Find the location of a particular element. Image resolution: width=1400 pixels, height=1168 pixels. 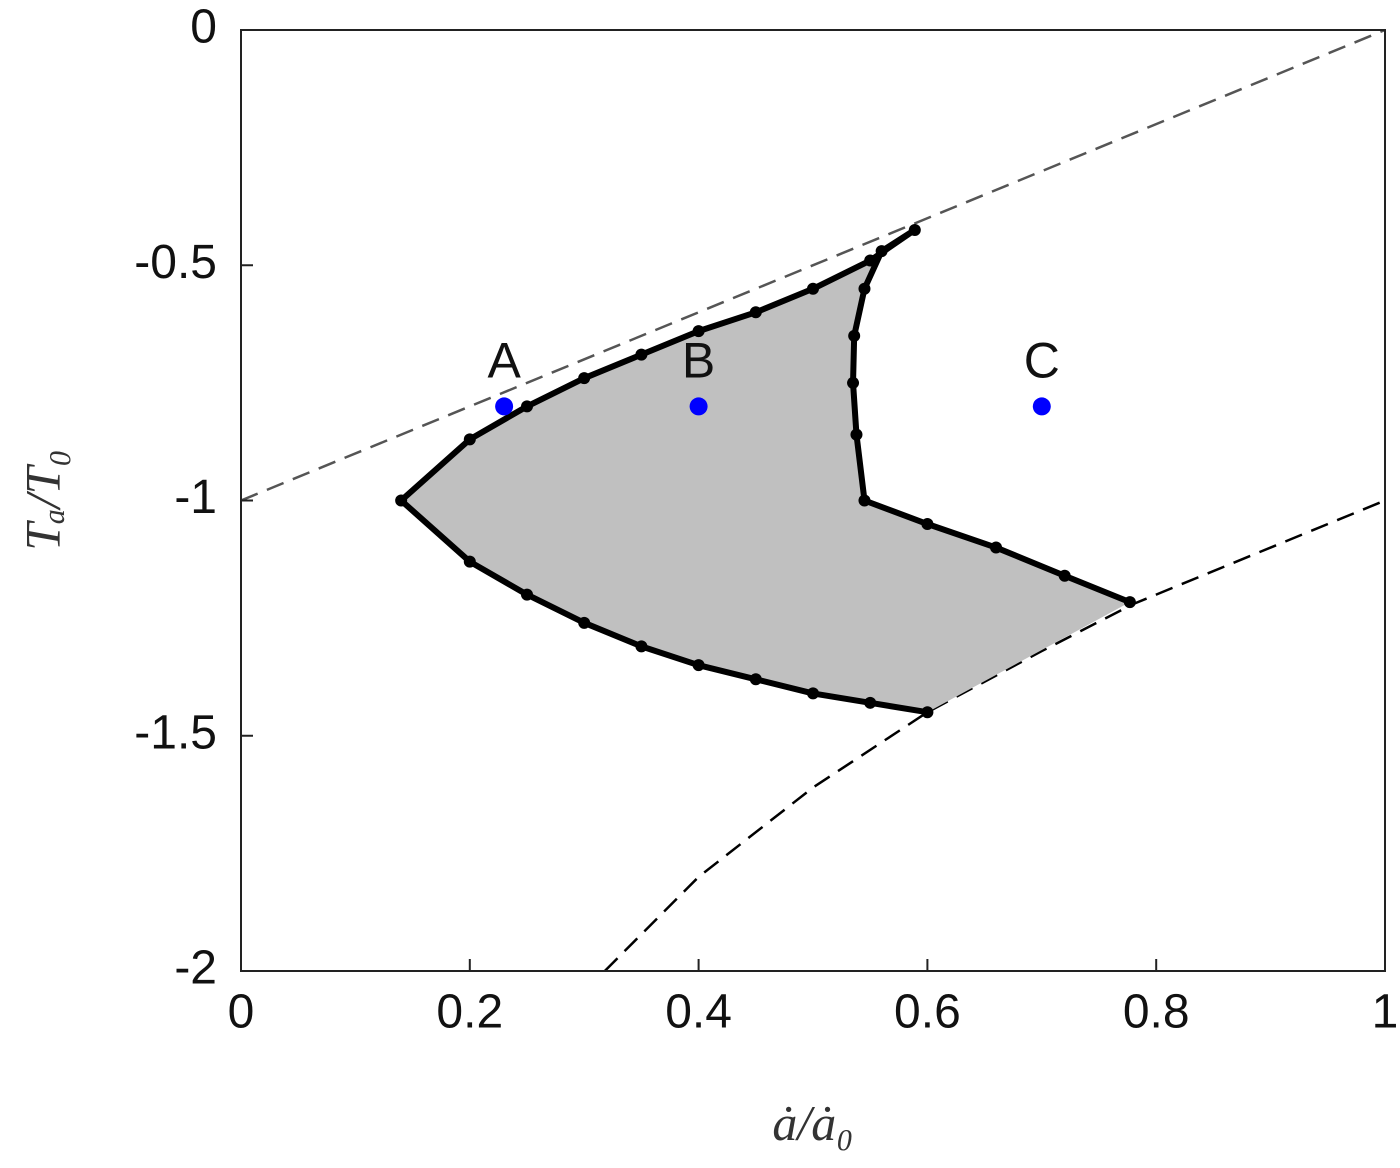

x-tick-label: 1 is located at coordinates (1385, 1012).